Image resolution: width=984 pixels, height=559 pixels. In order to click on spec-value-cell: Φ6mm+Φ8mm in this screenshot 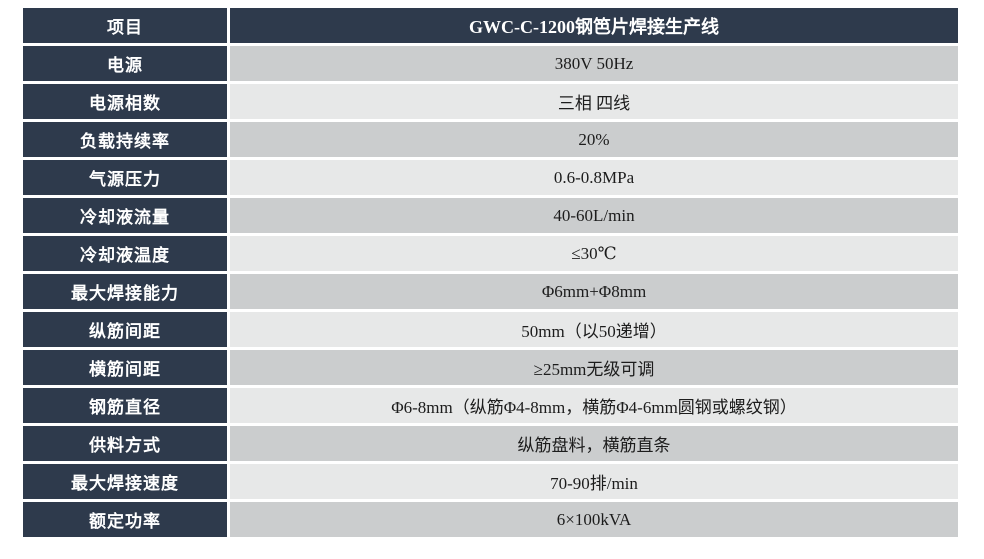, I will do `click(594, 291)`.